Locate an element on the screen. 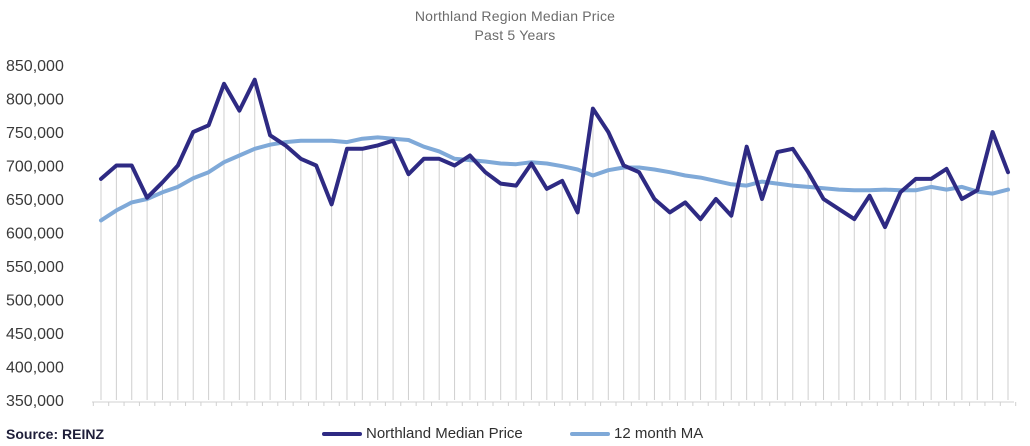 The width and height of the screenshot is (1030, 446). chart-subtitle: Past 5 Years is located at coordinates (515, 35).